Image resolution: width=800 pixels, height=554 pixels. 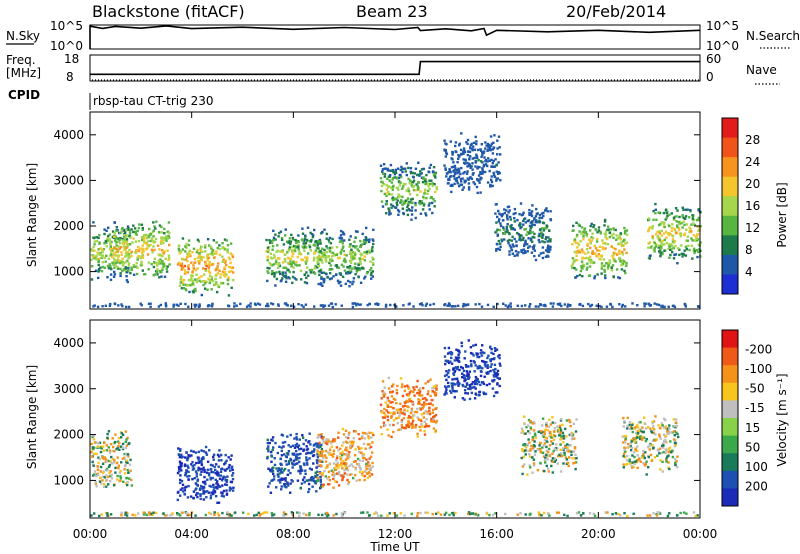 I want to click on nave-label: Nave, so click(x=761, y=70).